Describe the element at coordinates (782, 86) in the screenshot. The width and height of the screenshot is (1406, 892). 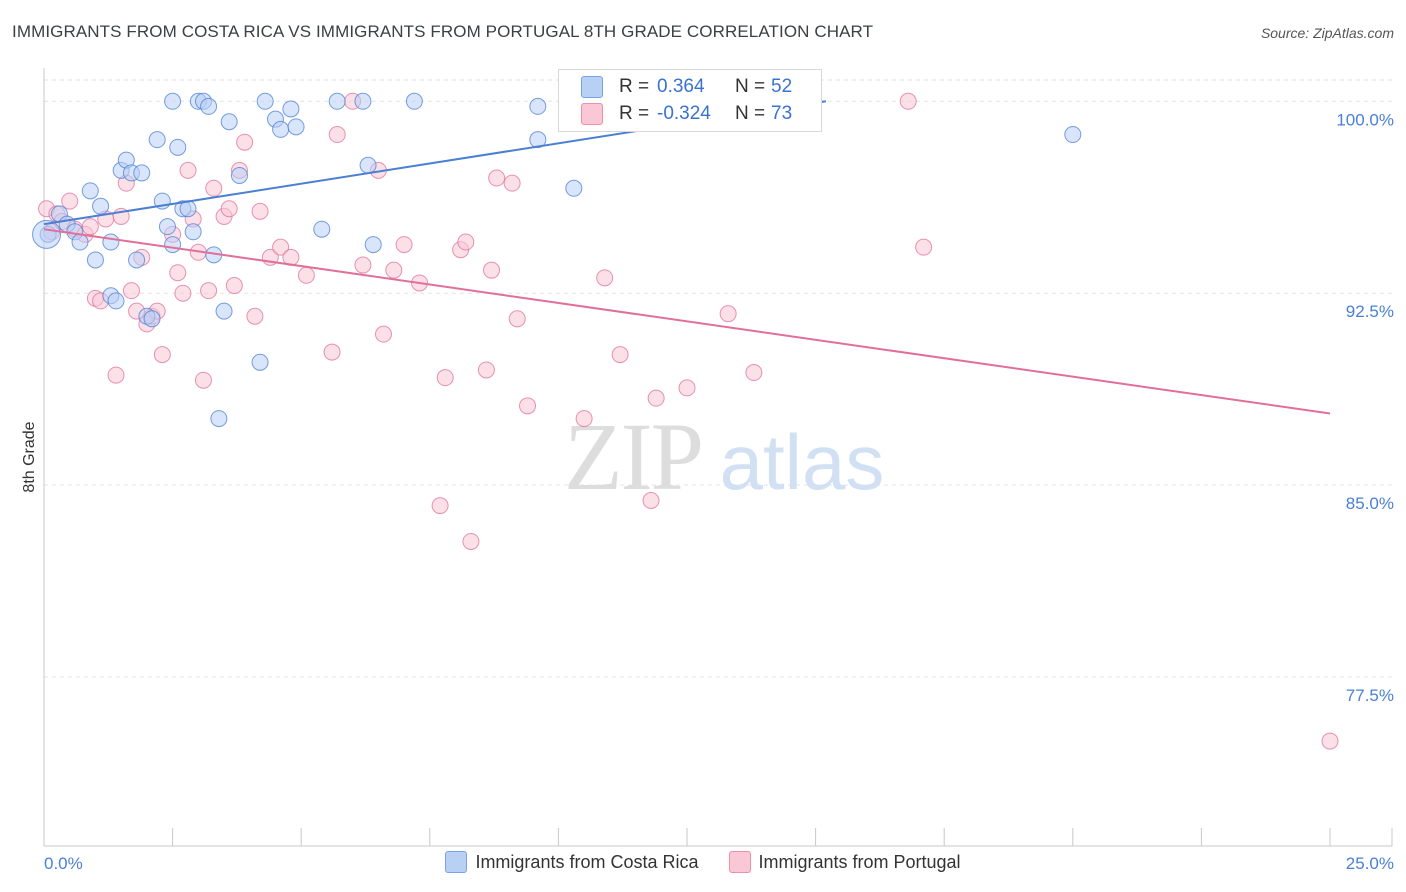
I see `n-value: 52` at that location.